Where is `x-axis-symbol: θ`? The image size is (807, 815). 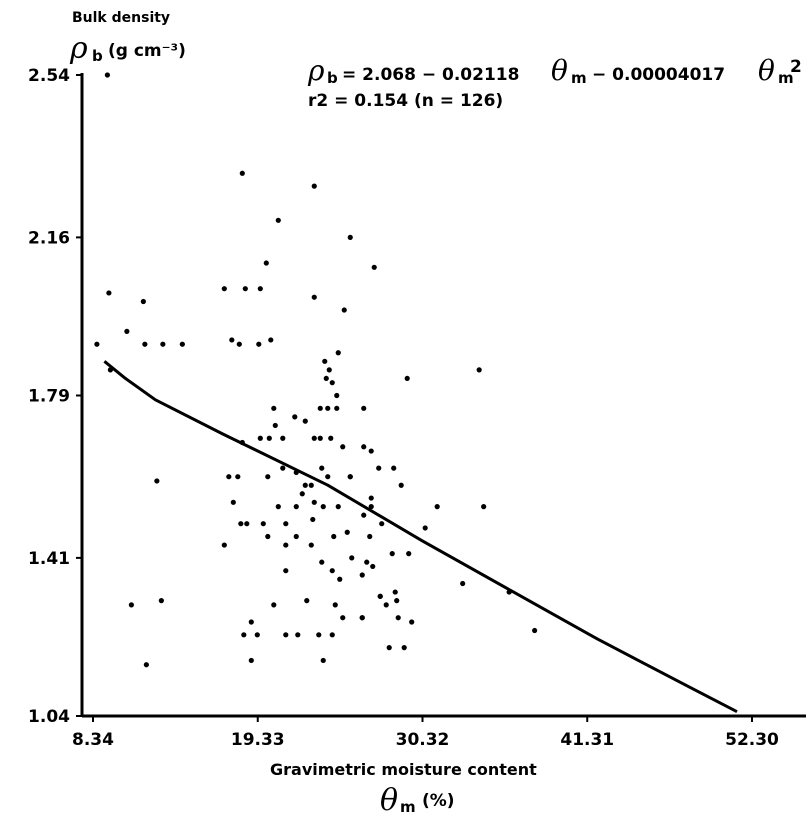
x-axis-symbol: θ is located at coordinates (389, 799).